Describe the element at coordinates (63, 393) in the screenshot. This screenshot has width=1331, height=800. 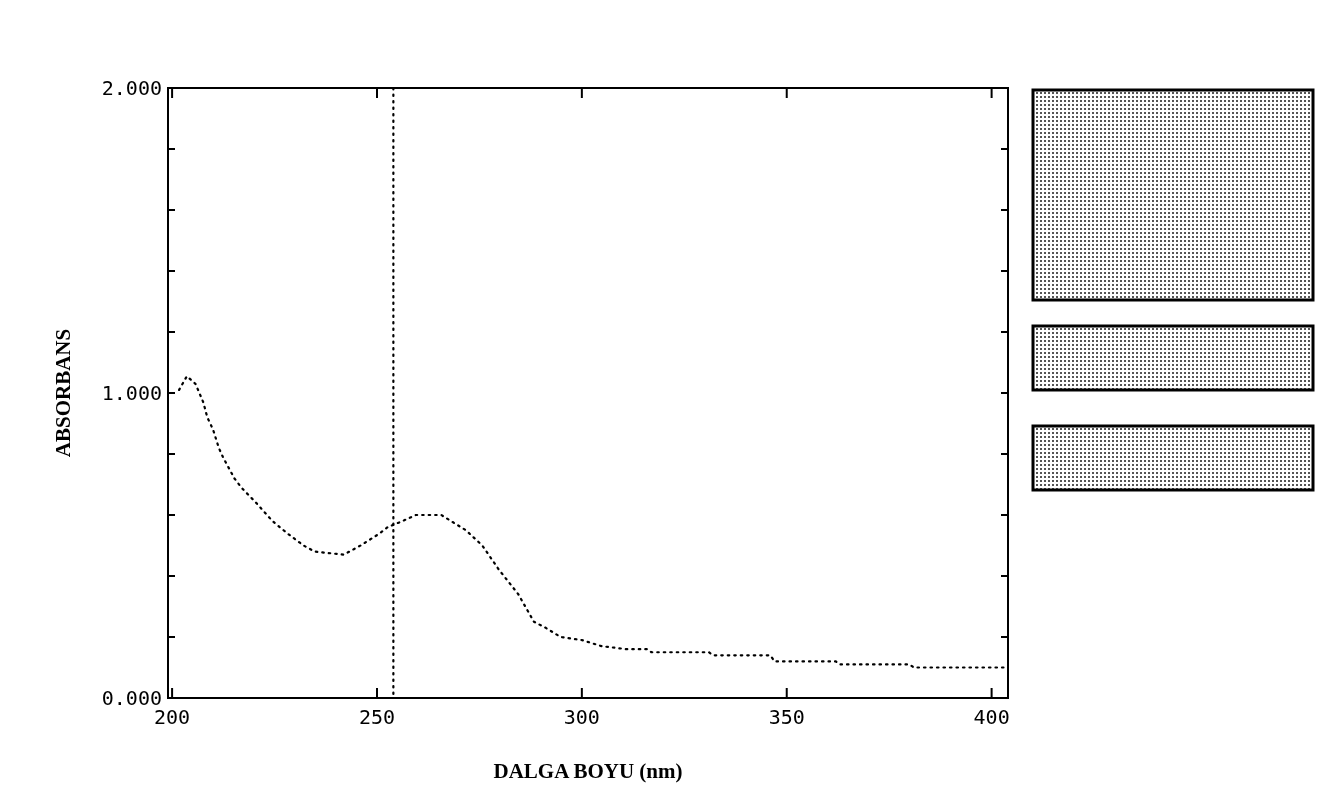
I see `y-axis-title: ABSORBANS` at that location.